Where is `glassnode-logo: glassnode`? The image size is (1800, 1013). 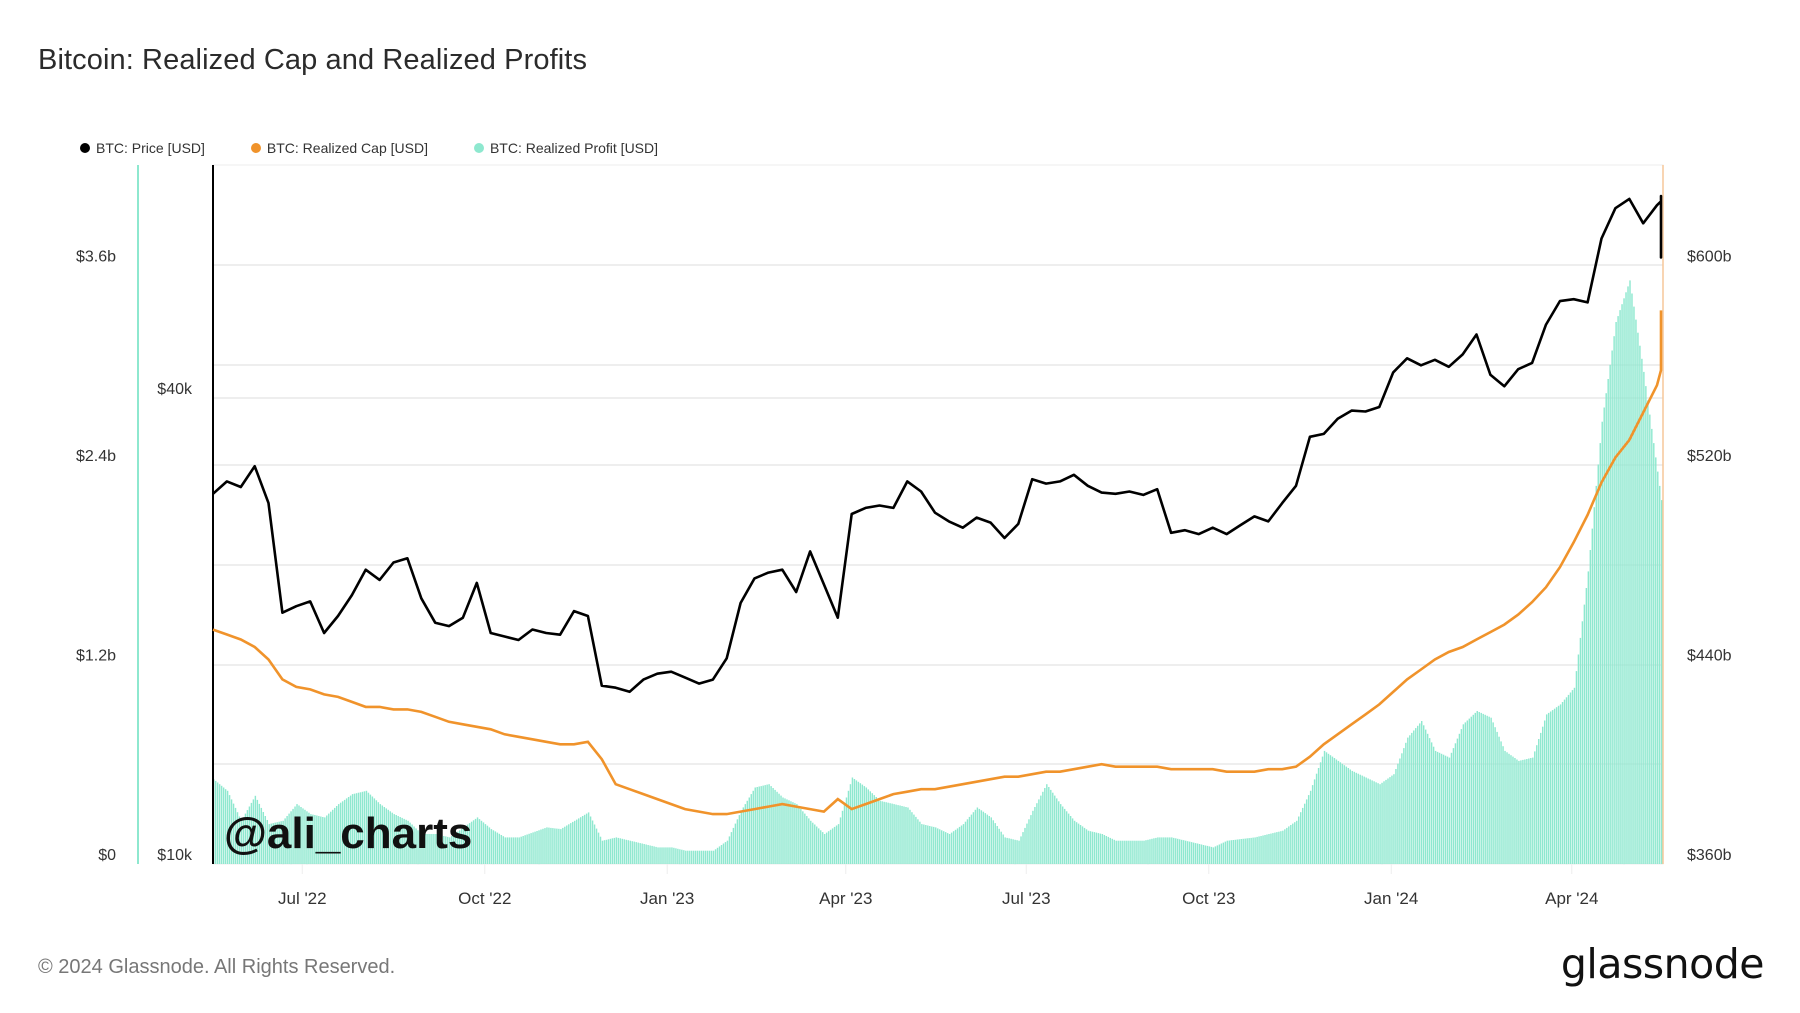
glassnode-logo: glassnode is located at coordinates (1662, 964).